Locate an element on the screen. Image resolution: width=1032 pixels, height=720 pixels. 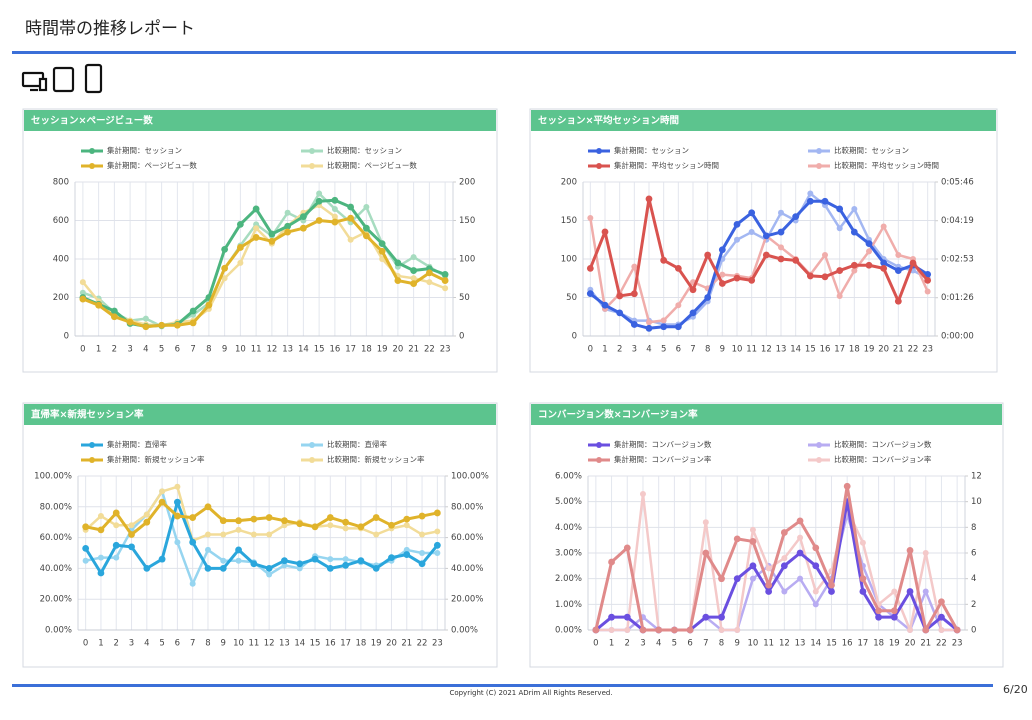
panel-title: セッション×ページビュー数 is located at coordinates (92, 121).